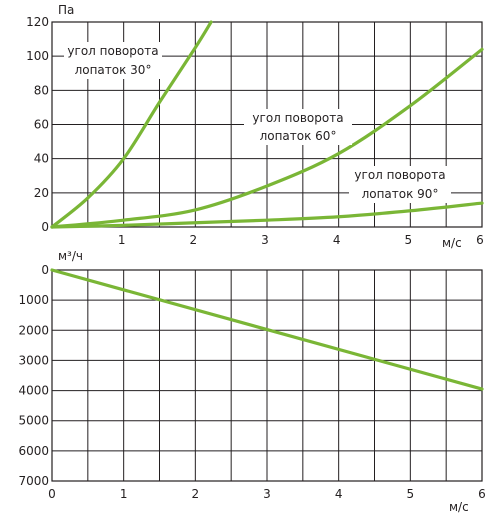  Describe the element at coordinates (33, 421) in the screenshot. I see `y-tick-label: 5000` at that location.